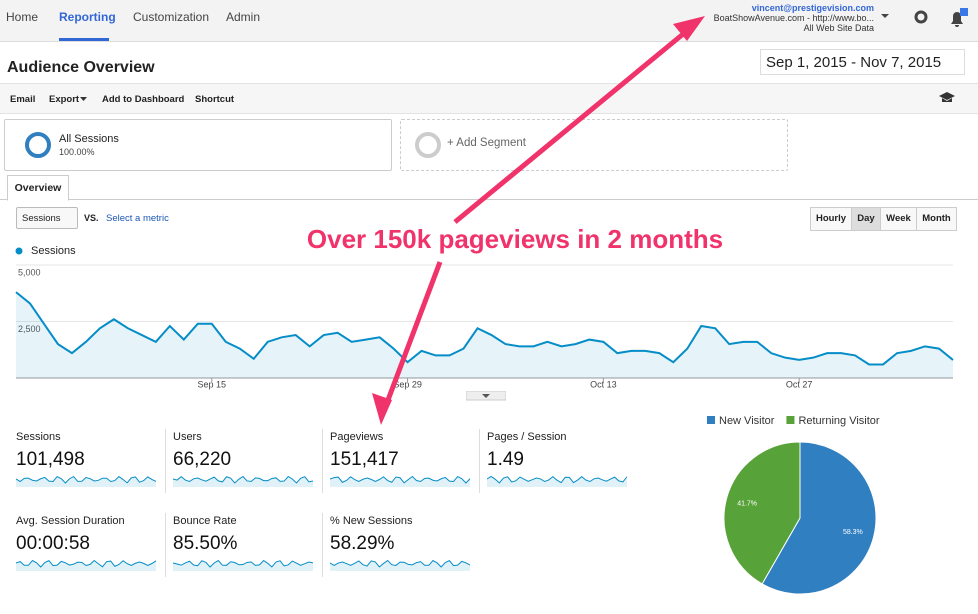 Image resolution: width=978 pixels, height=614 pixels. What do you see at coordinates (489, 98) in the screenshot?
I see `toolbar: Email Export Add to Dashboard Shortcut` at bounding box center [489, 98].